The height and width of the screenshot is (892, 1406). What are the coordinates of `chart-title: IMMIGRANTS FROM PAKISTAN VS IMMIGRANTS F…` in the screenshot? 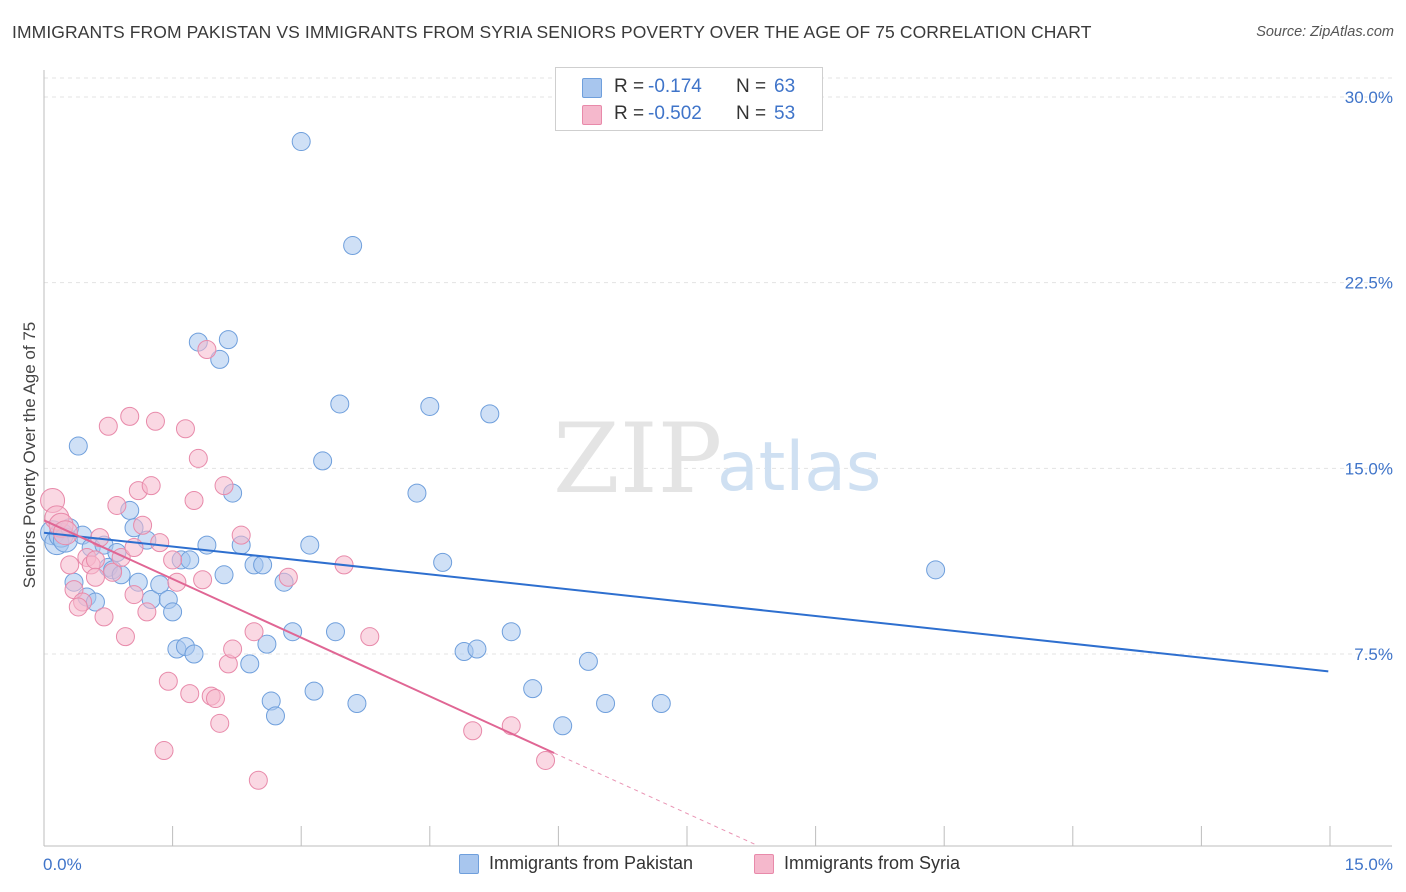 It's located at (552, 32).